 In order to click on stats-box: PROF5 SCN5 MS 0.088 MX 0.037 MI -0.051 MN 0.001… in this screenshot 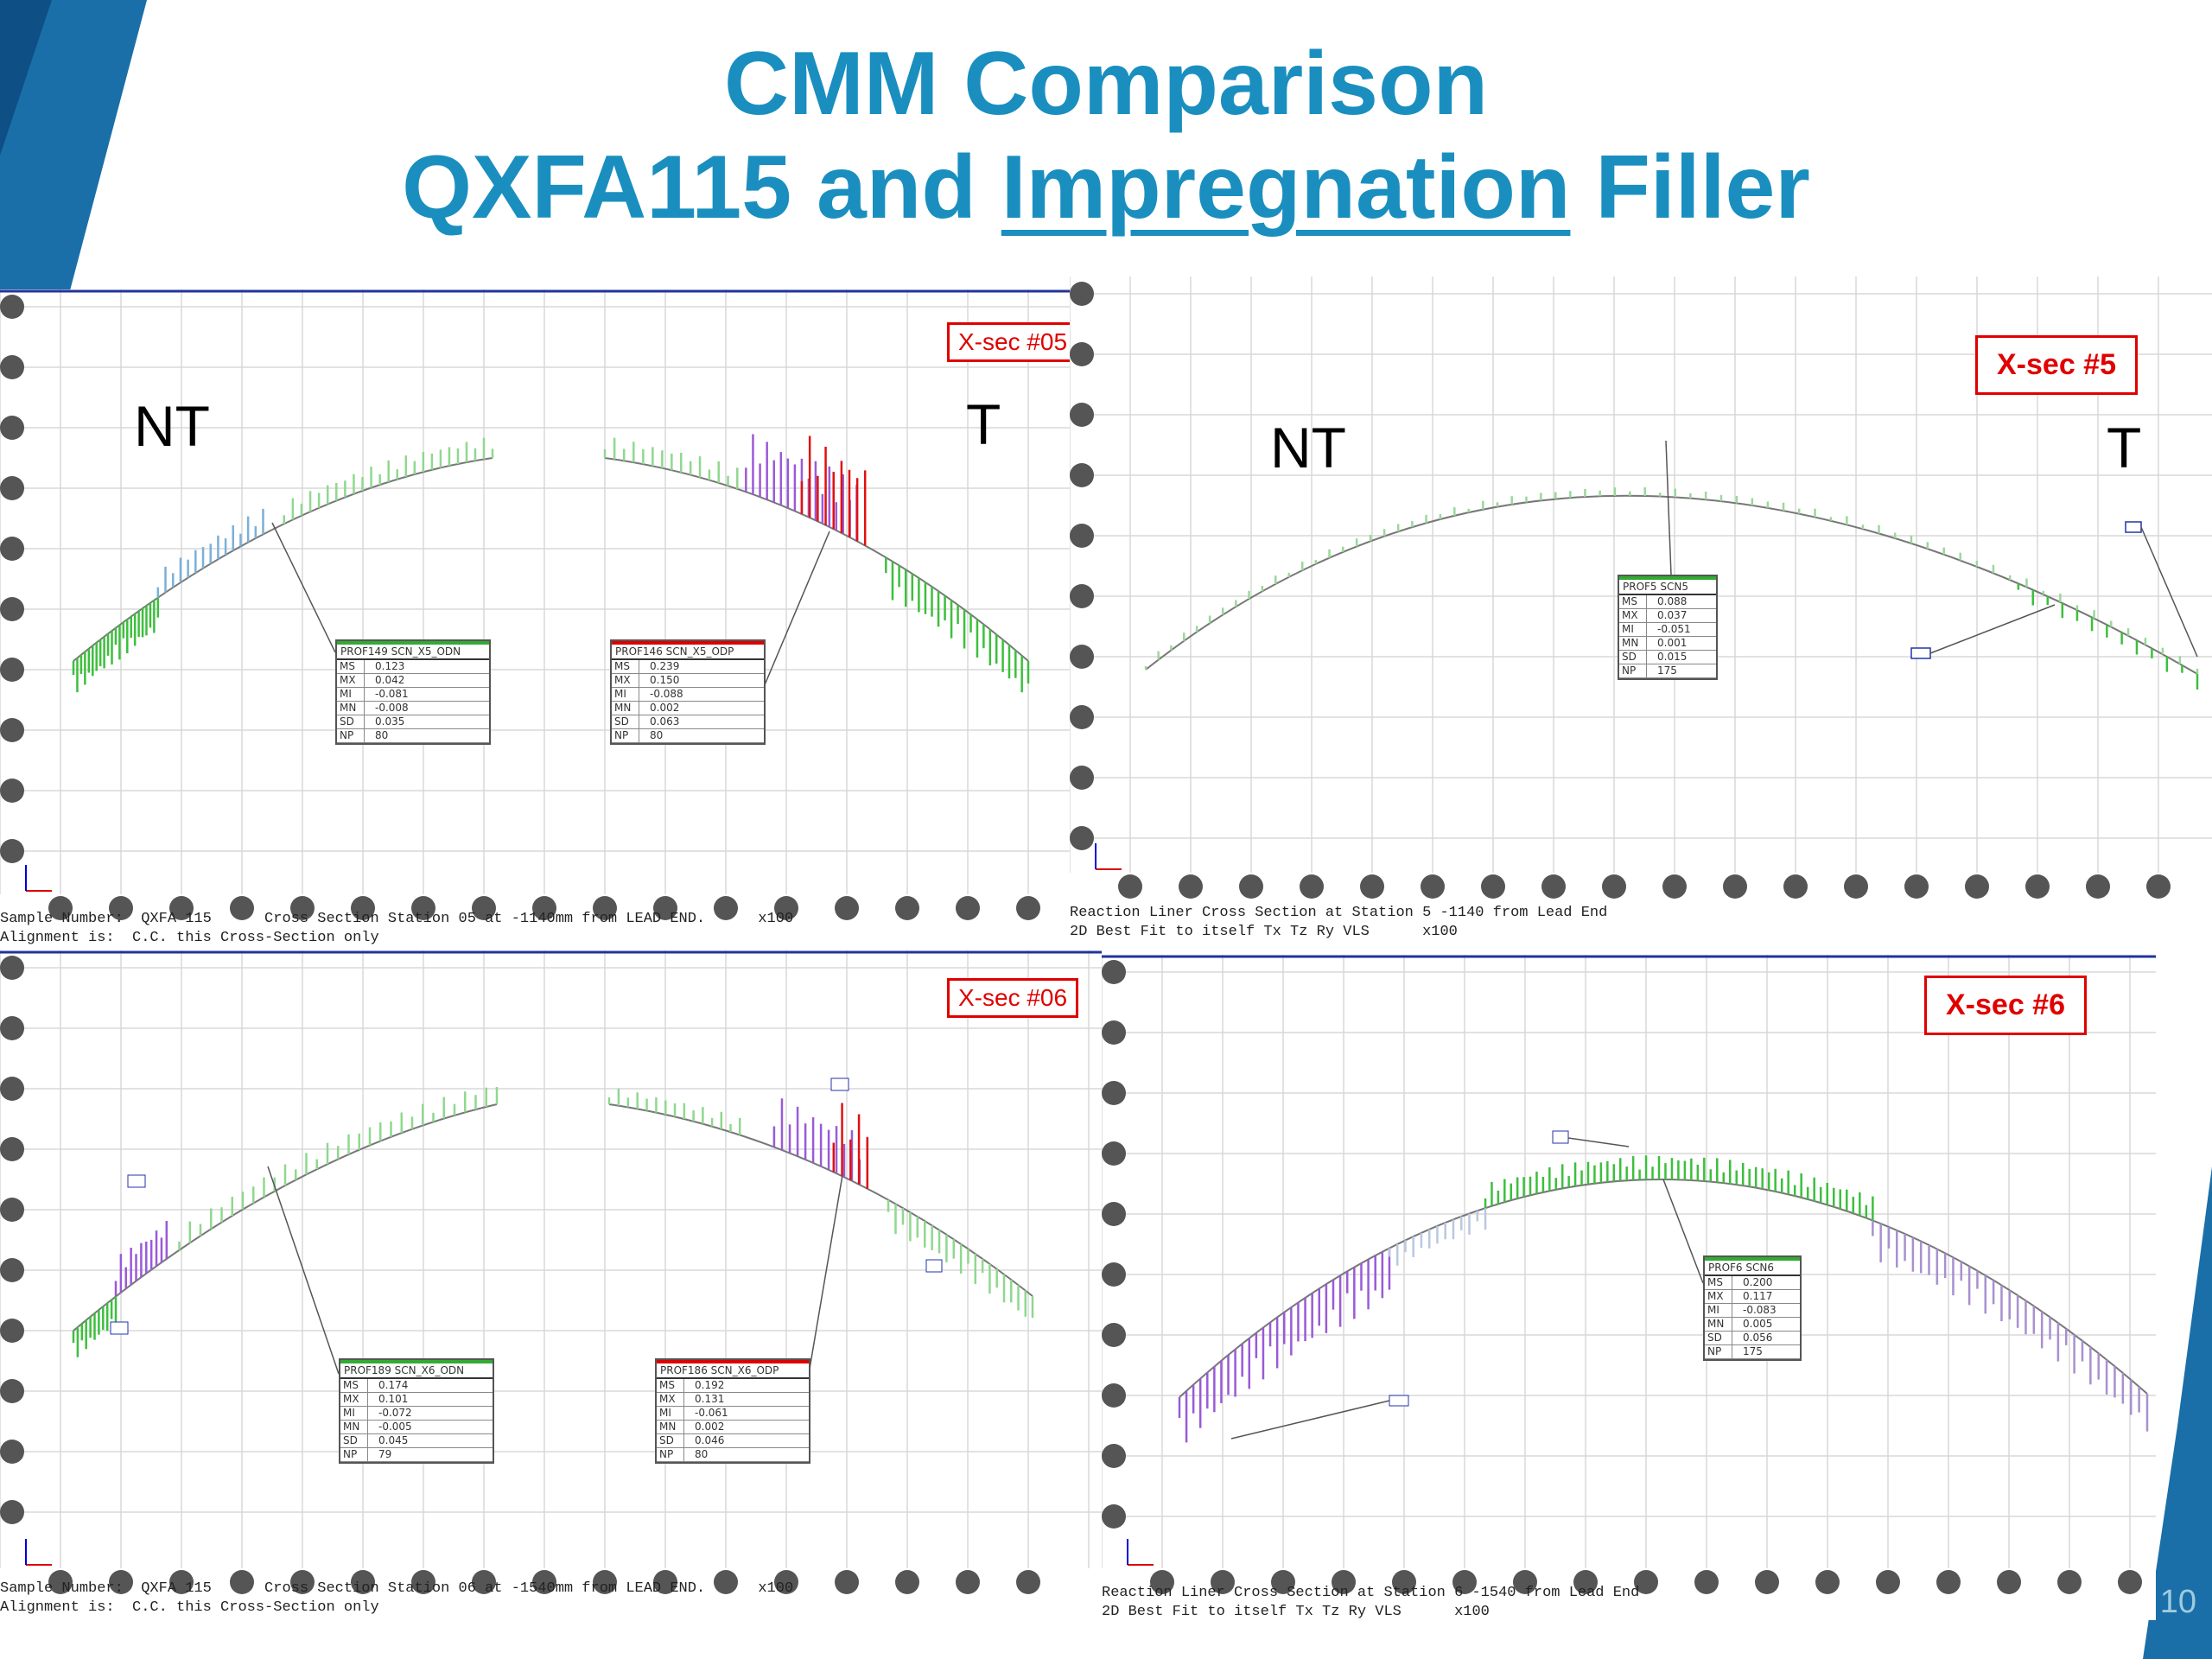, I will do `click(1668, 627)`.